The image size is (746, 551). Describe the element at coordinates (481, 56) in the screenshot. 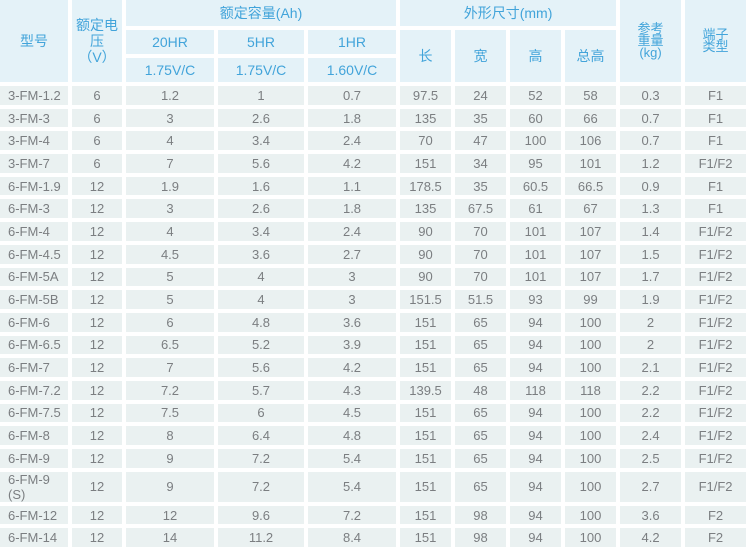

I see `header-width: 宽` at that location.